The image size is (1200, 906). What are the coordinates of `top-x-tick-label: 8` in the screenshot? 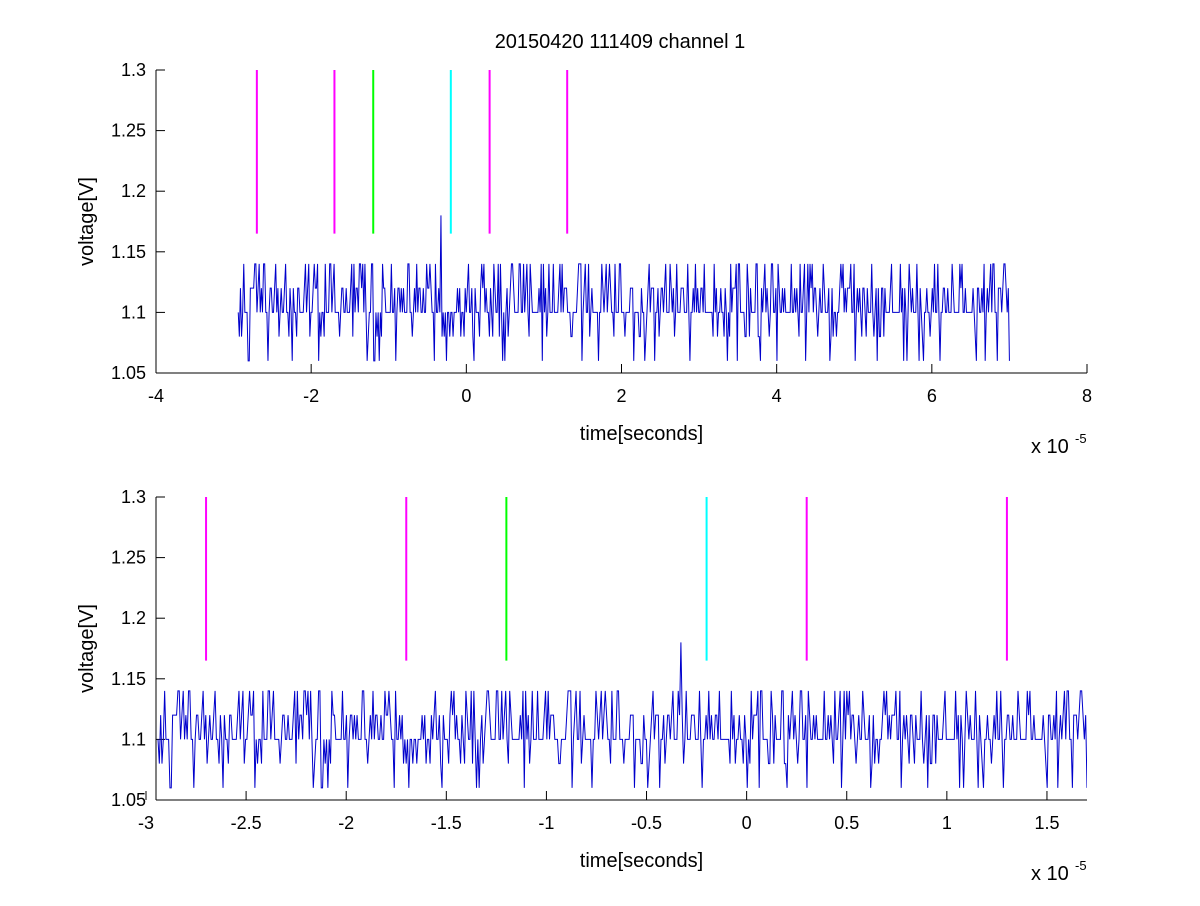 It's located at (1087, 396).